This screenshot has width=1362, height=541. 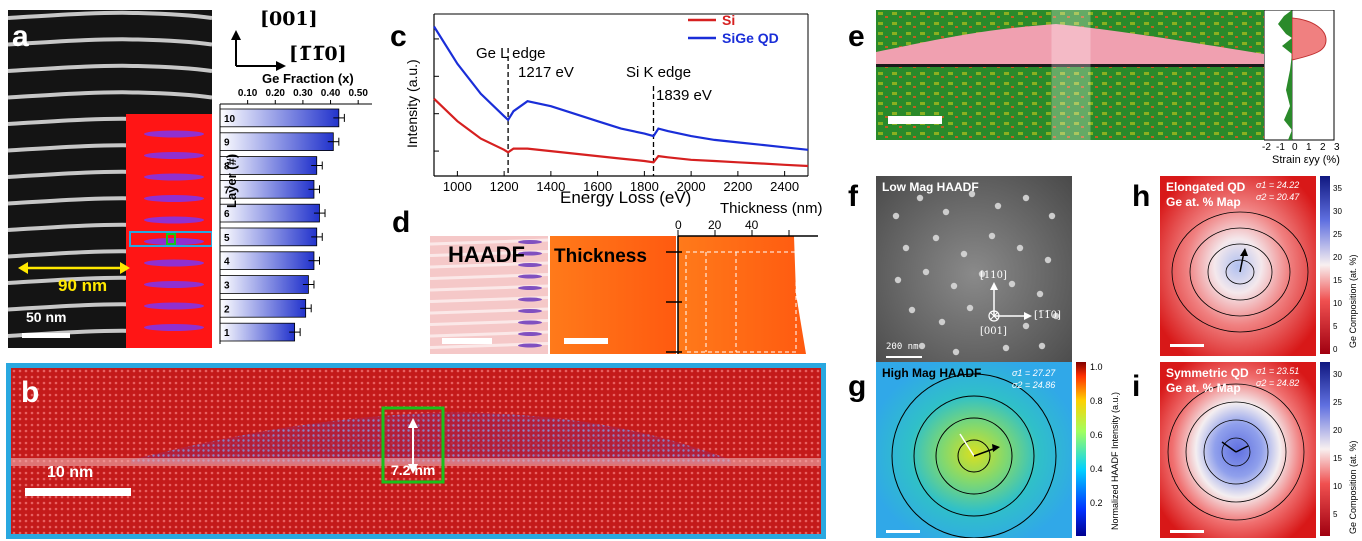 I want to click on panel-f-low-mag-image, so click(x=974, y=274).